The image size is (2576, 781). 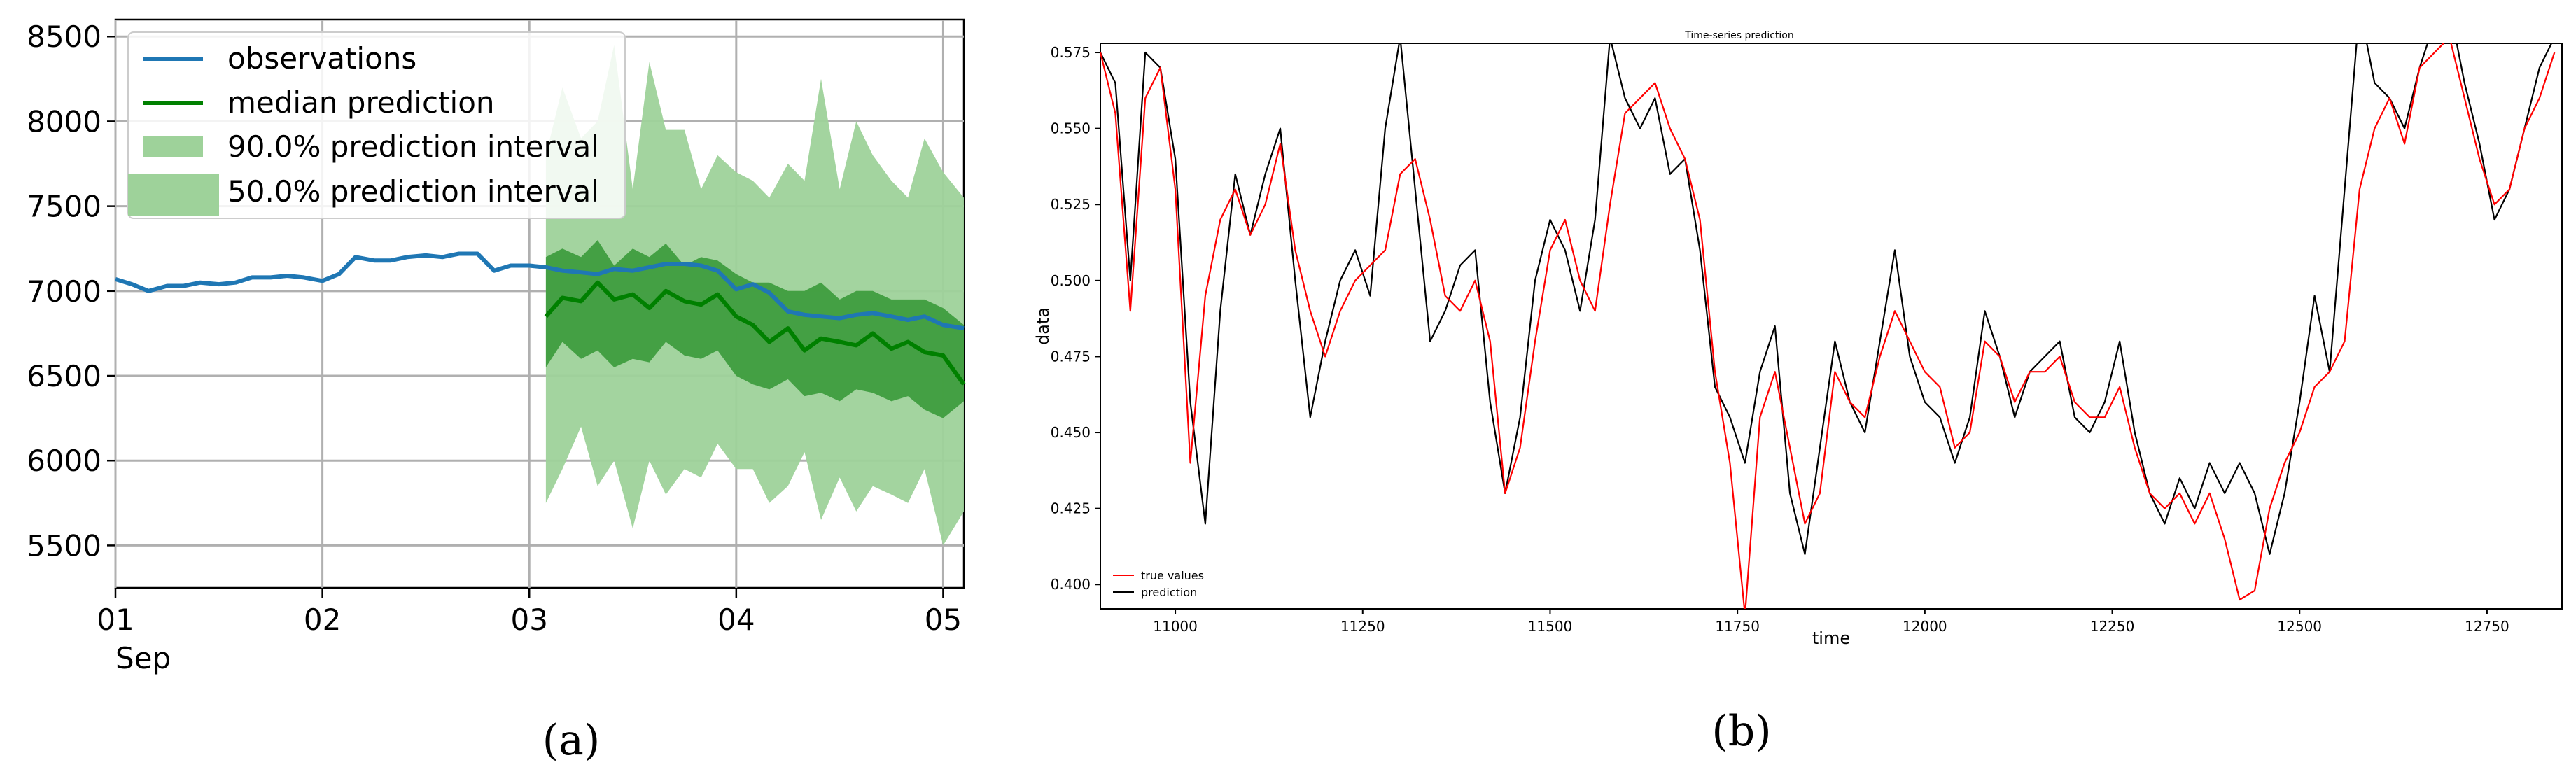 What do you see at coordinates (173, 146) in the screenshot?
I see `legend-interval-90-swatch` at bounding box center [173, 146].